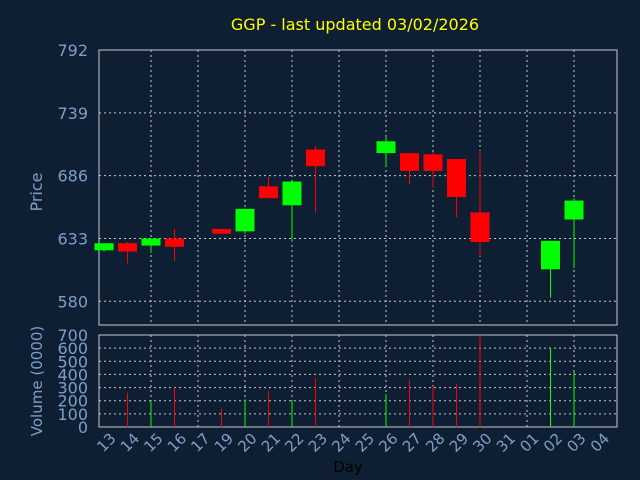  Describe the element at coordinates (435, 442) in the screenshot. I see `x-tick-label: 28` at that location.